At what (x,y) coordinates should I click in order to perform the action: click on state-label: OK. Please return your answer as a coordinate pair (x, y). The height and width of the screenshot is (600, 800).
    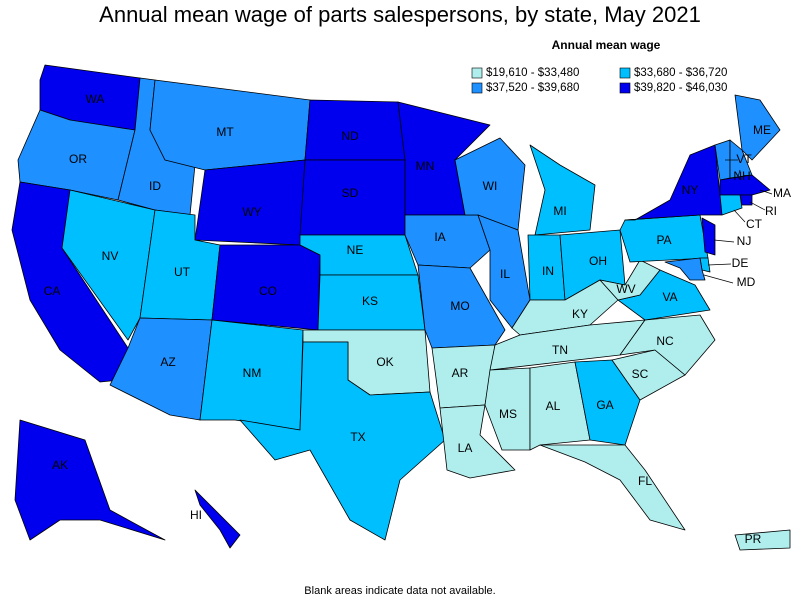
    Looking at the image, I should click on (384, 362).